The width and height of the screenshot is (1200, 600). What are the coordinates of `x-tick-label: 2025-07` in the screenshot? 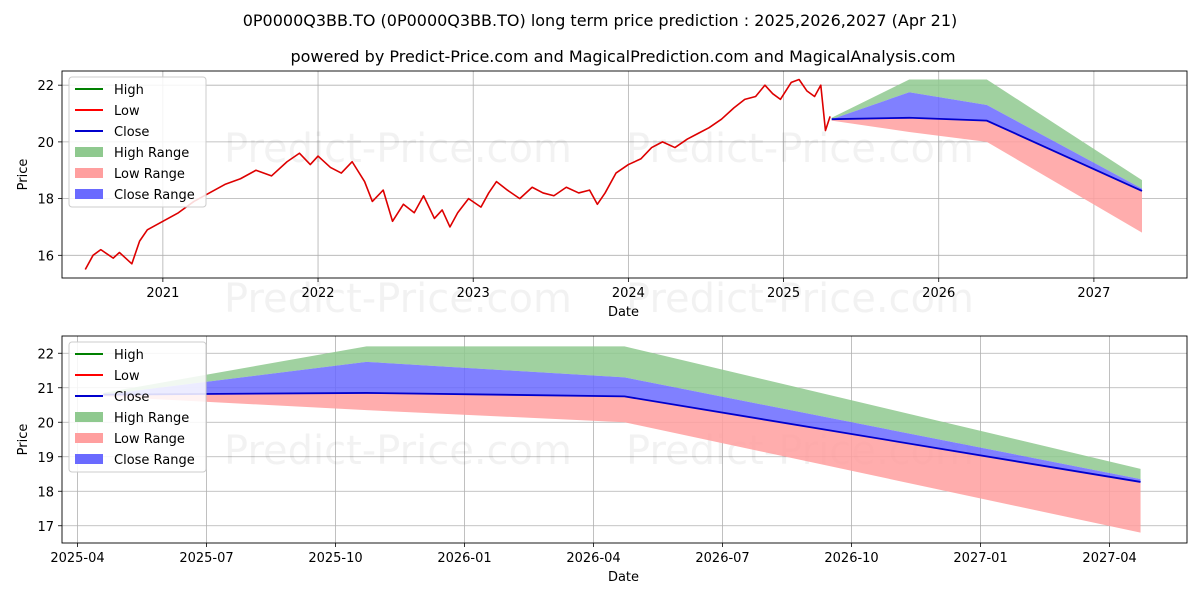 It's located at (206, 558).